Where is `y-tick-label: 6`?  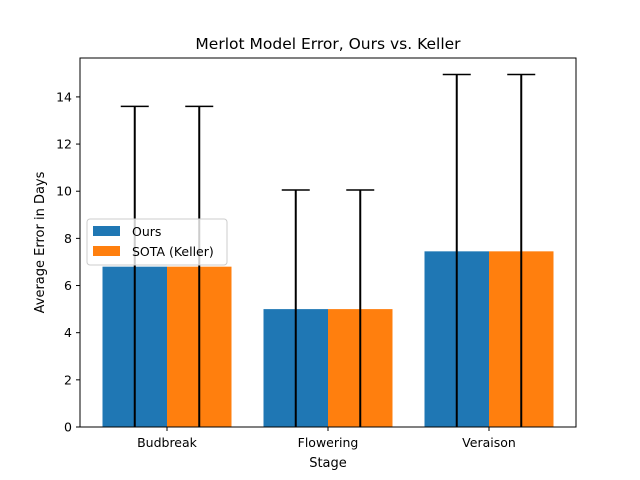 y-tick-label: 6 is located at coordinates (68, 285).